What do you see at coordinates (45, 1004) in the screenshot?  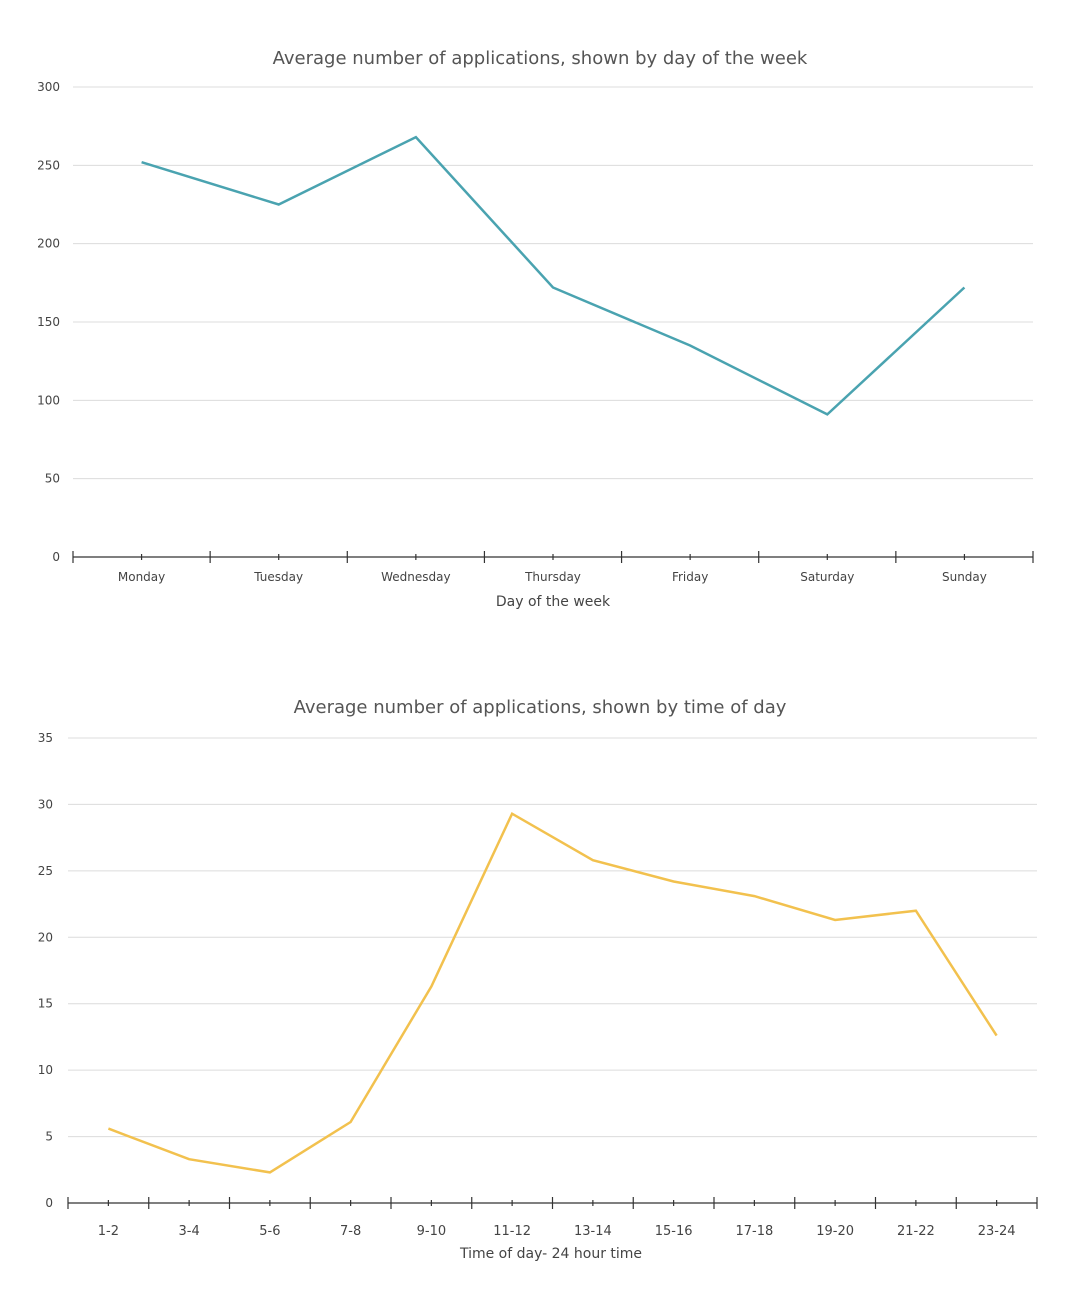 I see `y-tick-label: 15` at bounding box center [45, 1004].